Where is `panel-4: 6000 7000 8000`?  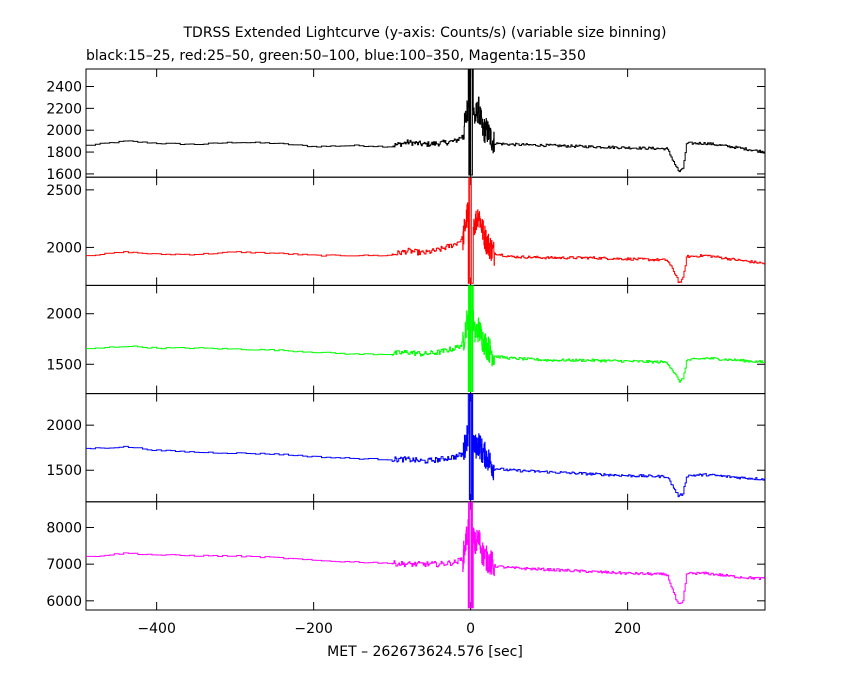
panel-4: 6000 7000 8000 is located at coordinates (406, 556).